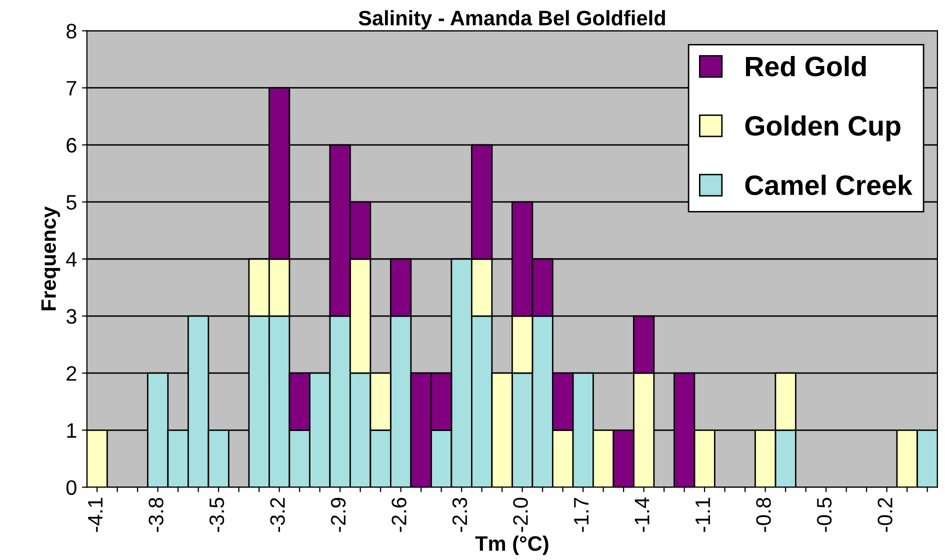 This screenshot has height=560, width=945. What do you see at coordinates (71, 487) in the screenshot?
I see `y-tick-label: 0` at bounding box center [71, 487].